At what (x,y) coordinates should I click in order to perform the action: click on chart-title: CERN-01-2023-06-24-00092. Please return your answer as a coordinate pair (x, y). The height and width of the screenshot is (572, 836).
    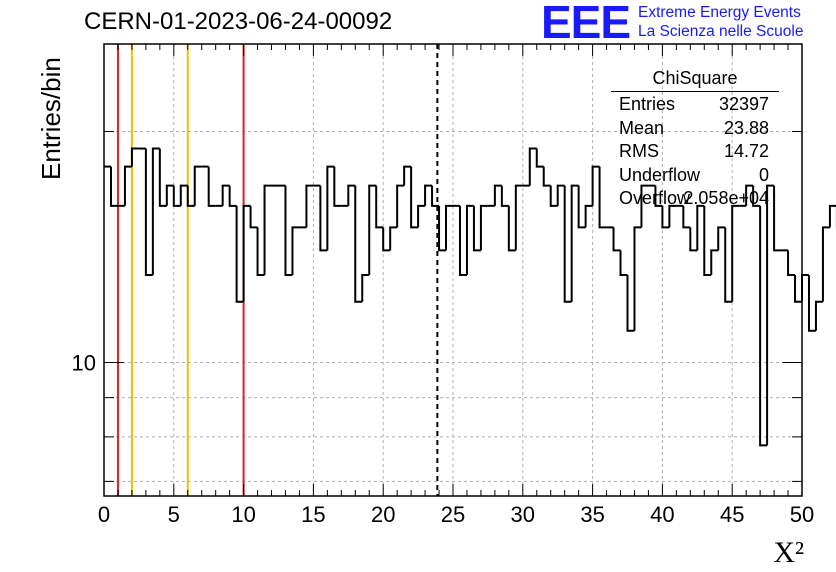
    Looking at the image, I should click on (238, 21).